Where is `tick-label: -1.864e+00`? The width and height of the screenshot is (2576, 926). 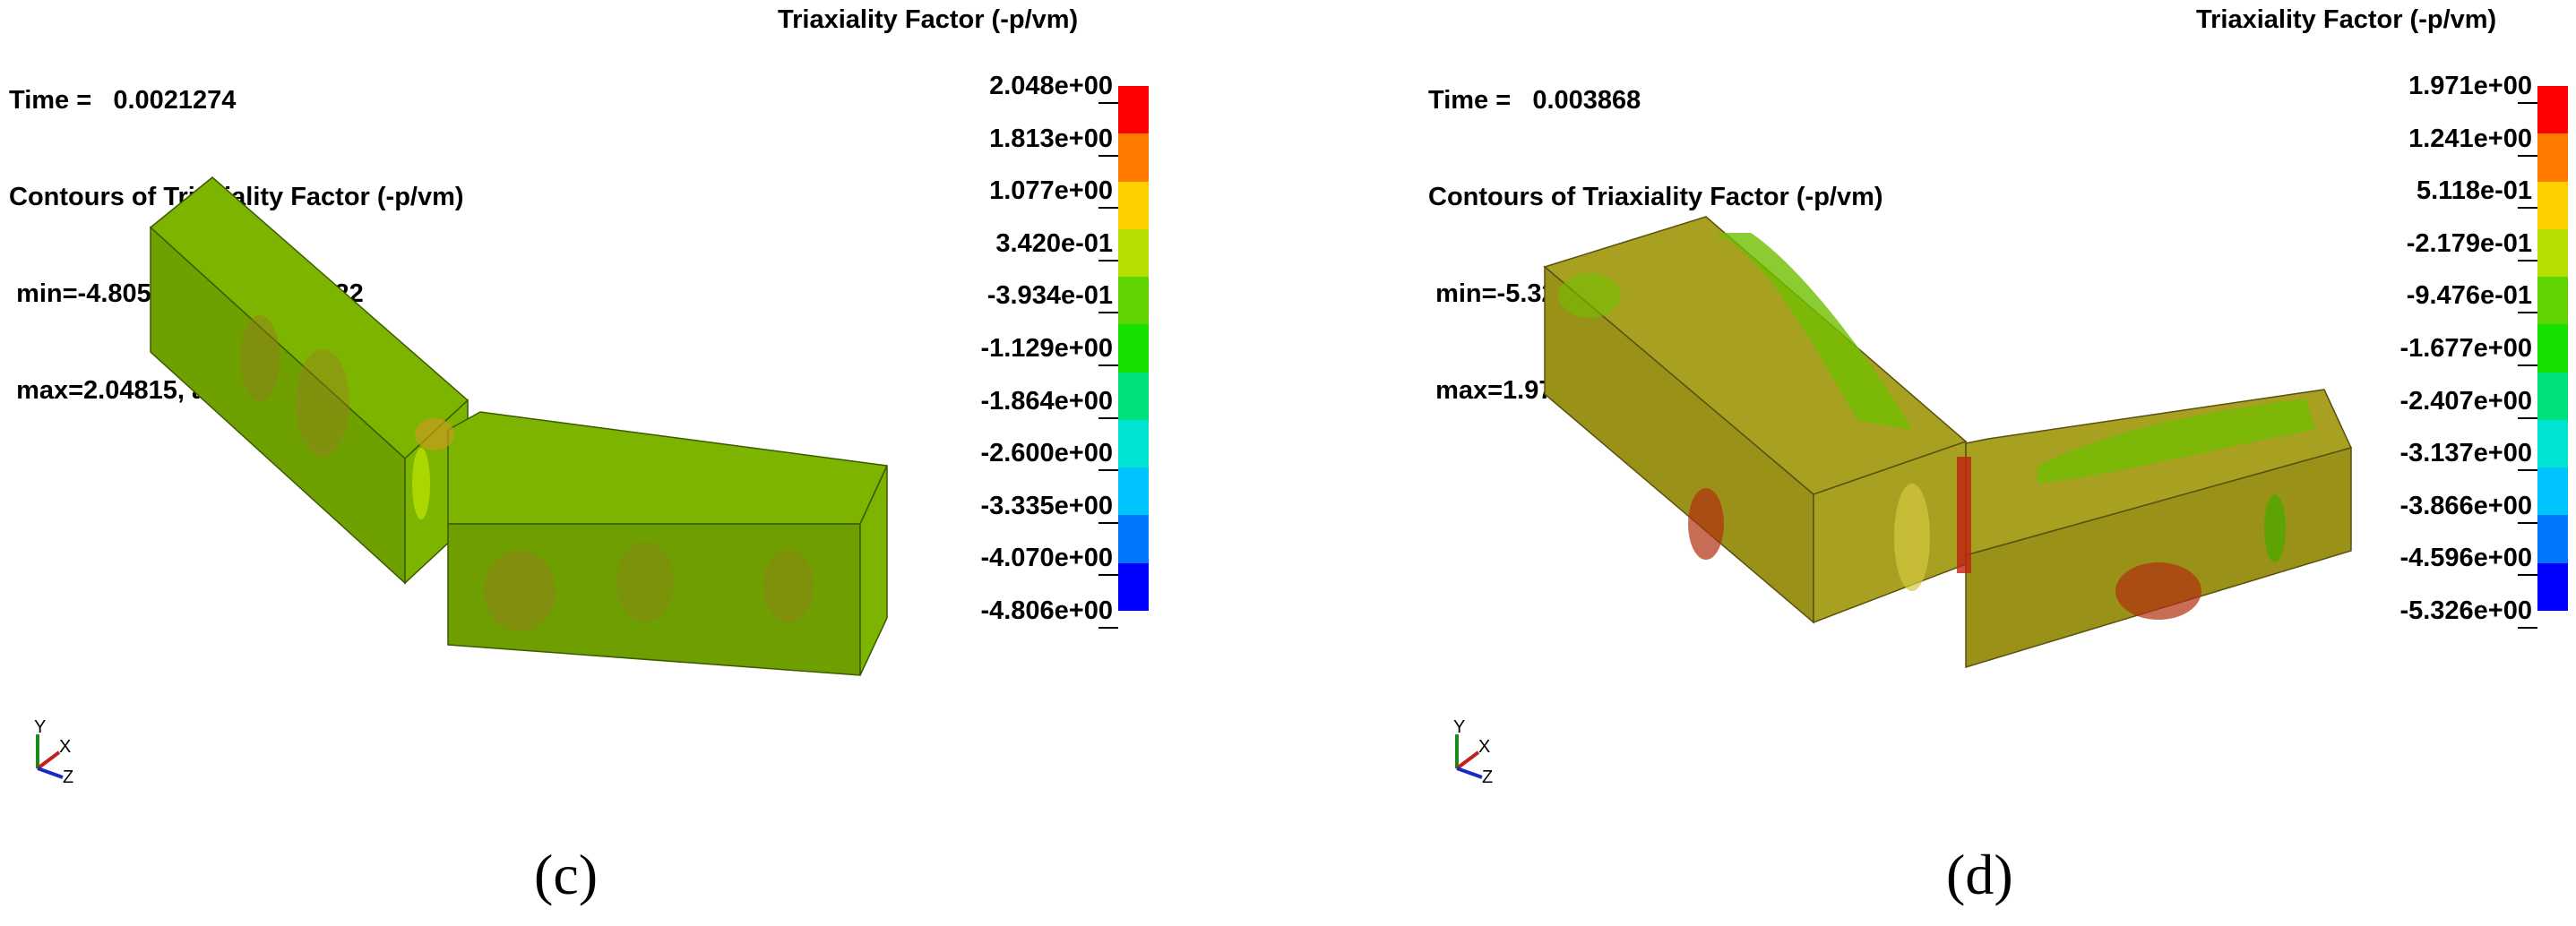 tick-label: -1.864e+00 is located at coordinates (1046, 401).